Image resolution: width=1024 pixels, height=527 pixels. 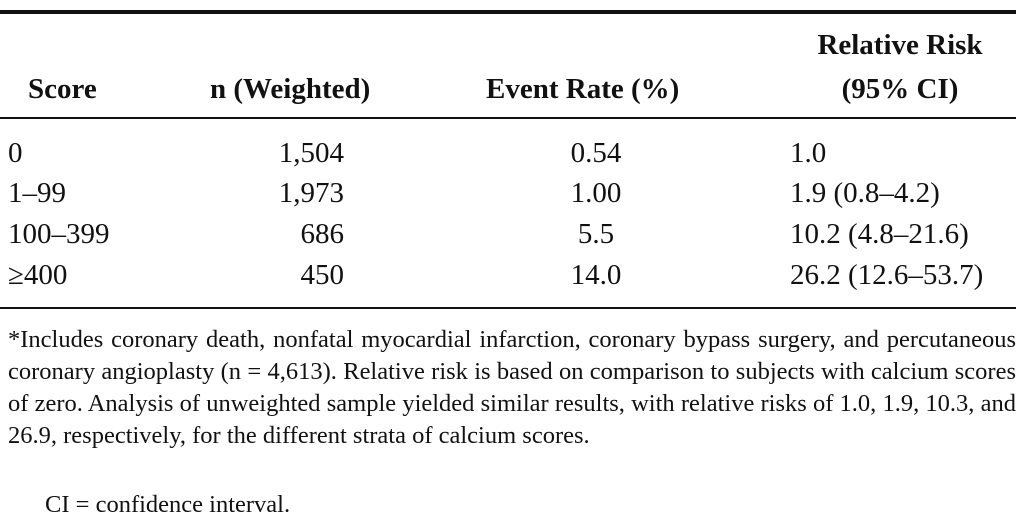 What do you see at coordinates (808, 153) in the screenshot?
I see `table-cell: 1.0` at bounding box center [808, 153].